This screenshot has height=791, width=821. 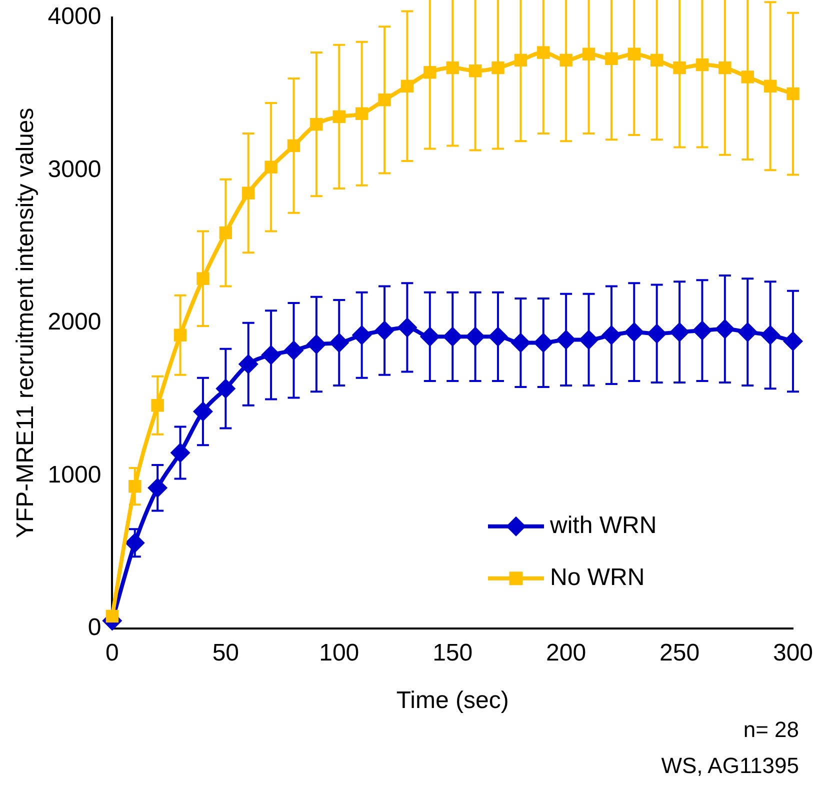 What do you see at coordinates (75, 474) in the screenshot?
I see `y-tick-label: 1000` at bounding box center [75, 474].